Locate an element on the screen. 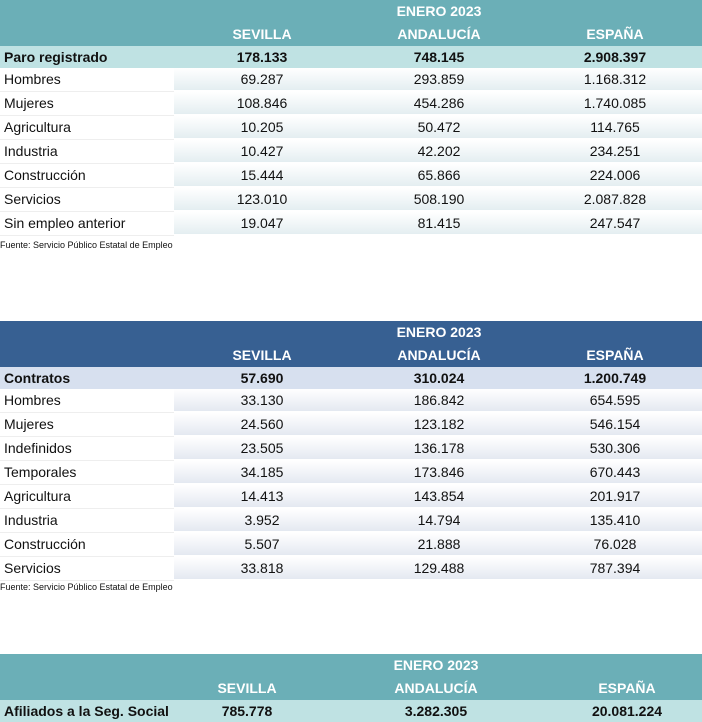 This screenshot has height=722, width=702. row-andalucia: 186.842 is located at coordinates (439, 401).